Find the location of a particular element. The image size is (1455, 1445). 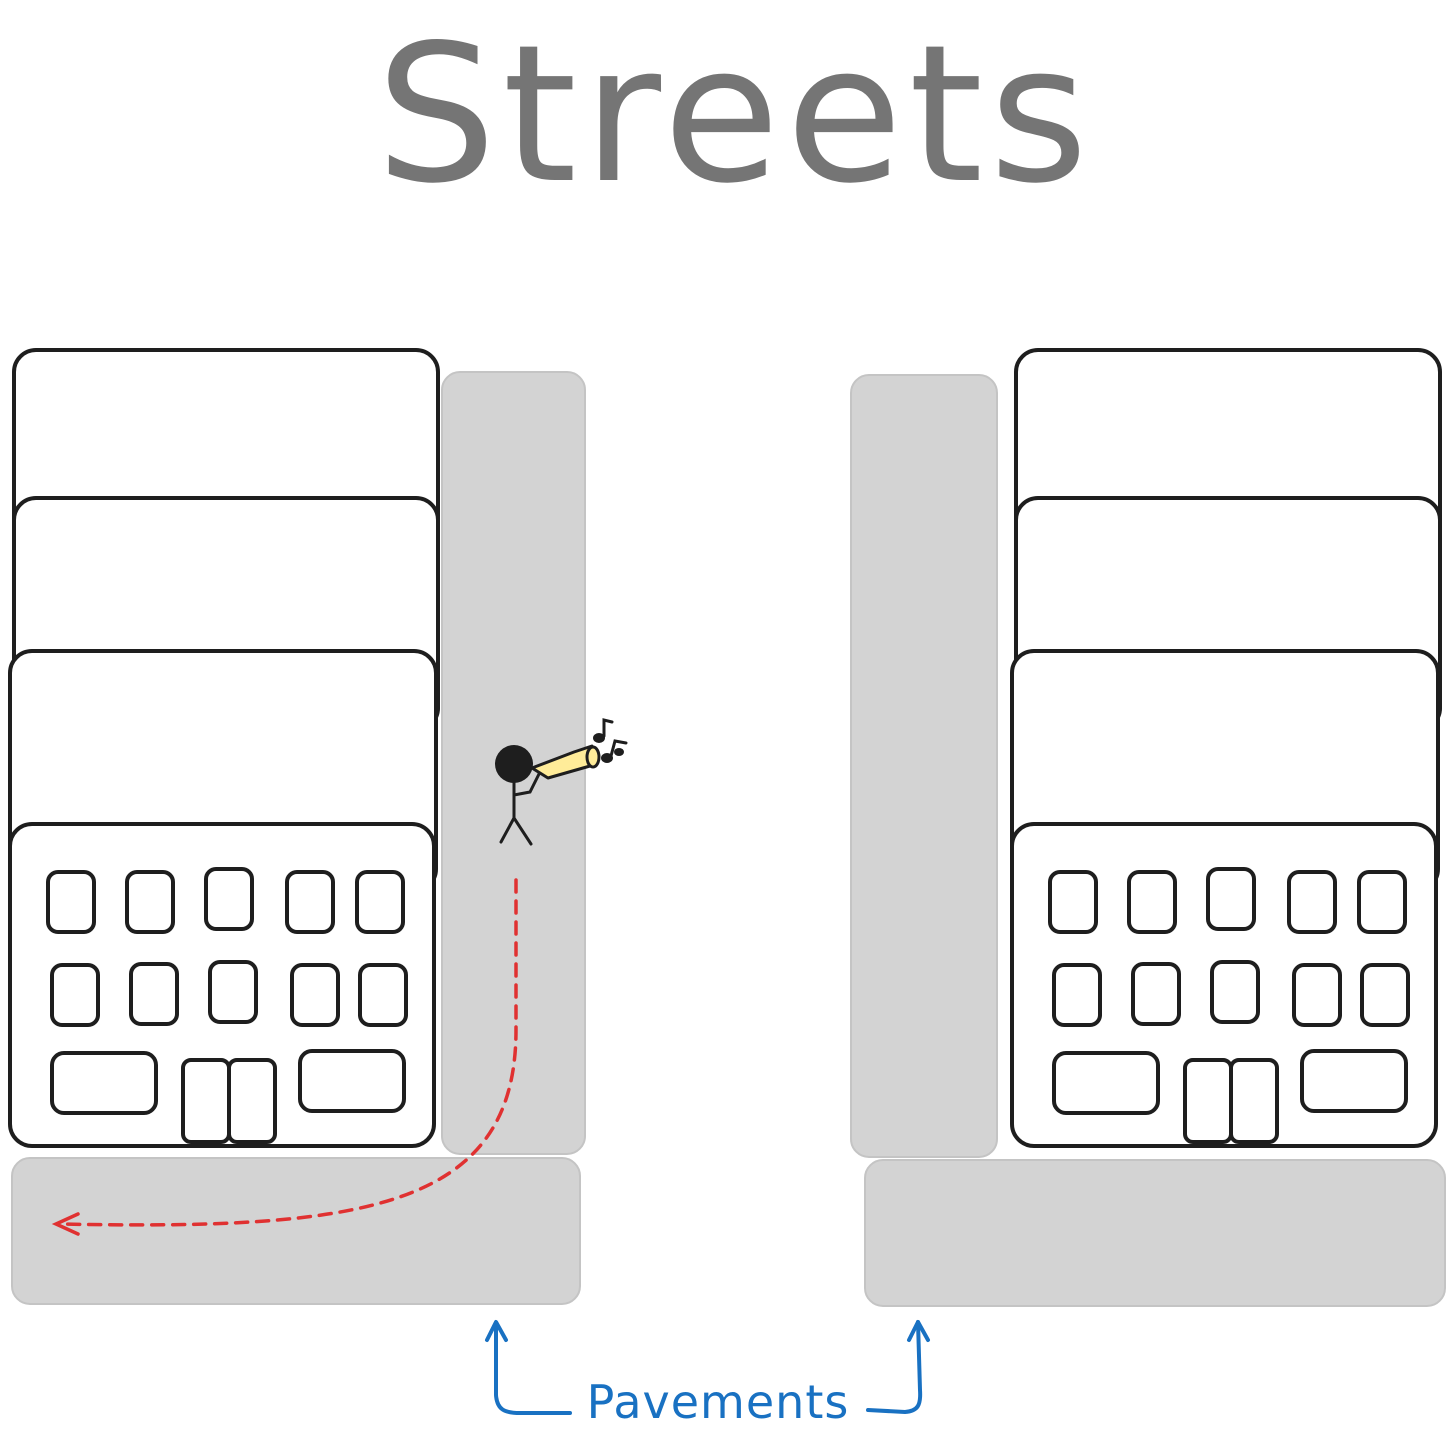

left-building-windows is located at coordinates (227, 1005).